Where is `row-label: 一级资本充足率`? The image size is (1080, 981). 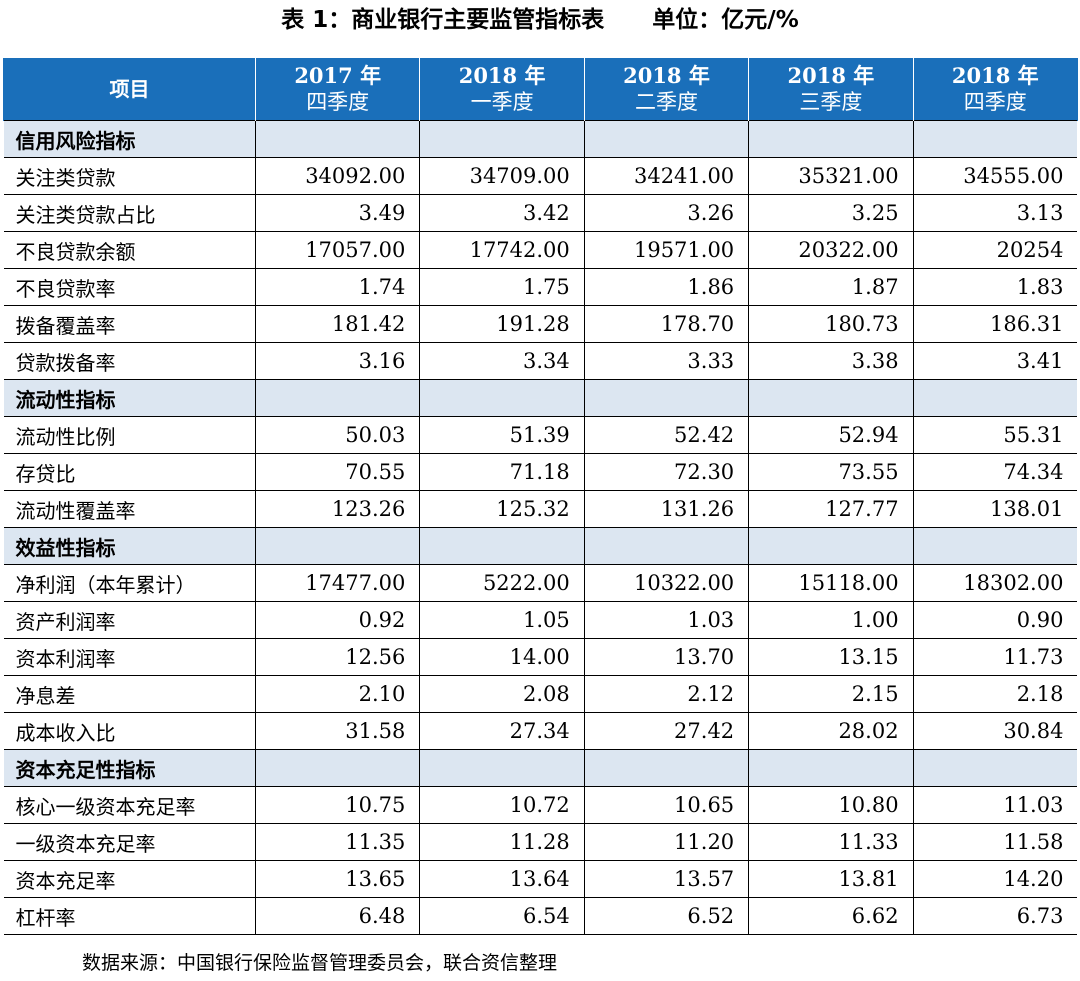 row-label: 一级资本充足率 is located at coordinates (129, 842).